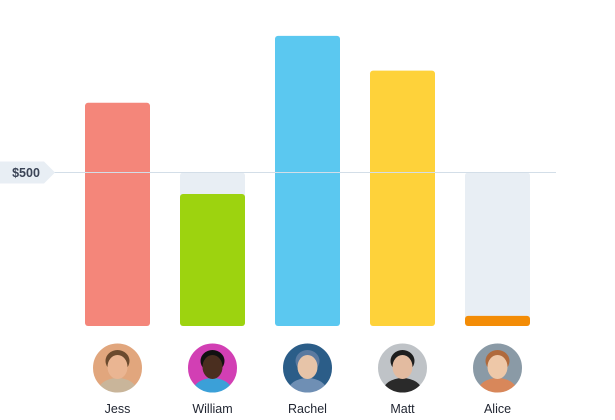 This screenshot has height=420, width=615. What do you see at coordinates (278, 172) in the screenshot?
I see `target-layer: $500` at bounding box center [278, 172].